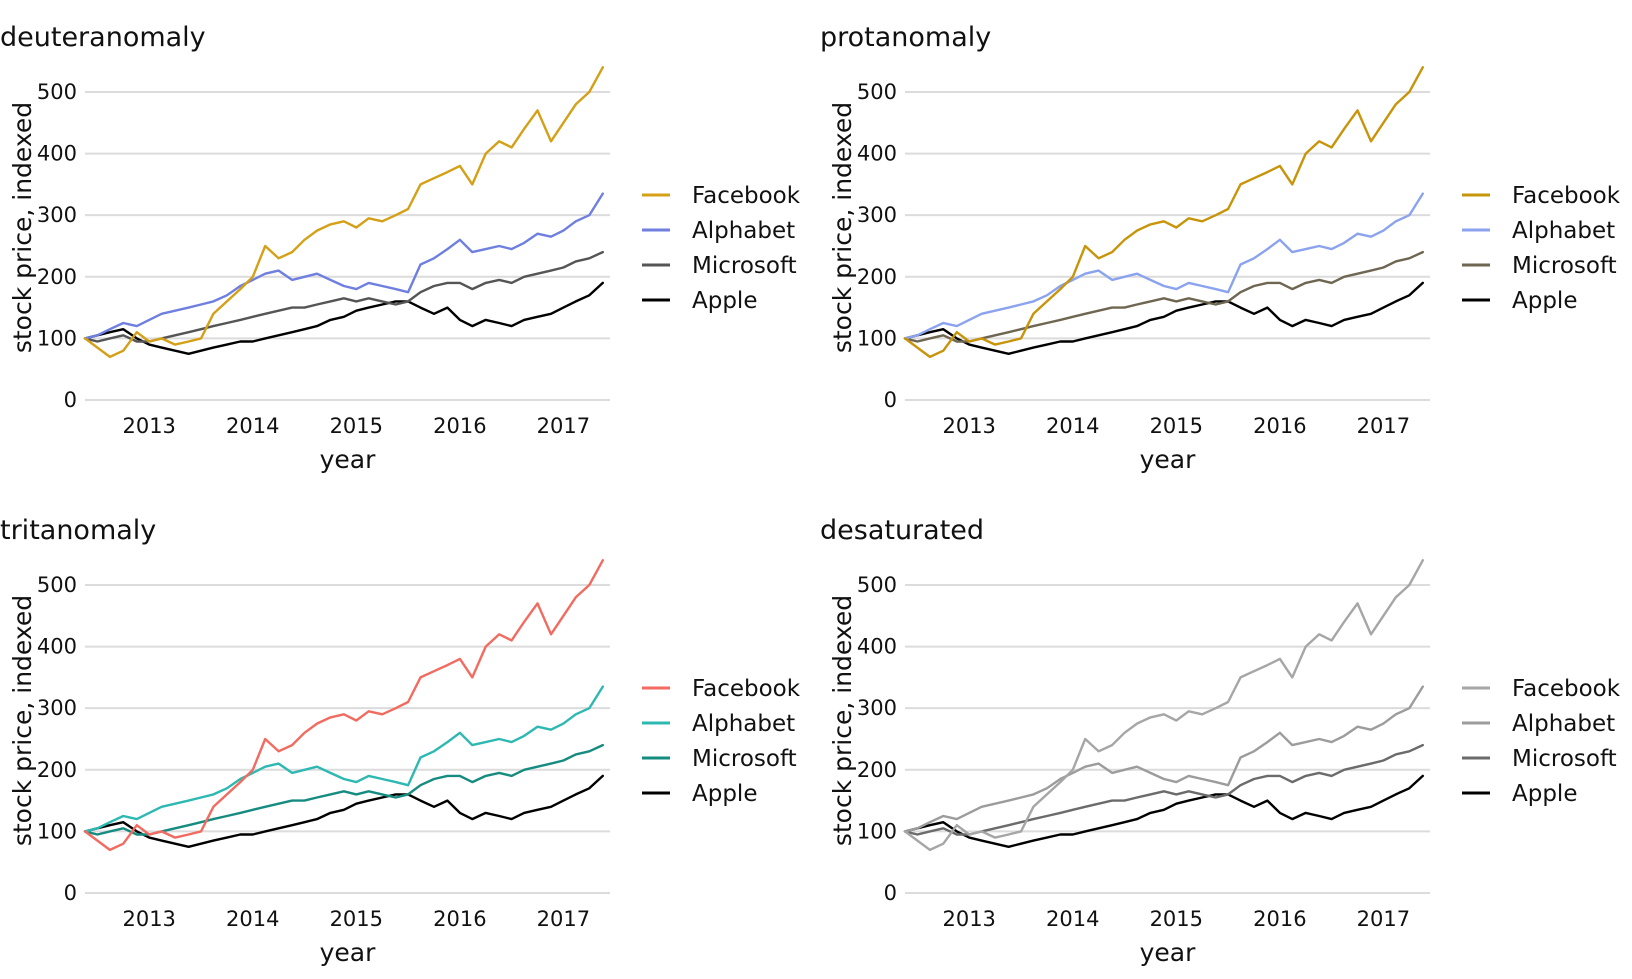 Image resolution: width=1632 pixels, height=979 pixels. I want to click on chart-title: deuteranomaly, so click(103, 37).